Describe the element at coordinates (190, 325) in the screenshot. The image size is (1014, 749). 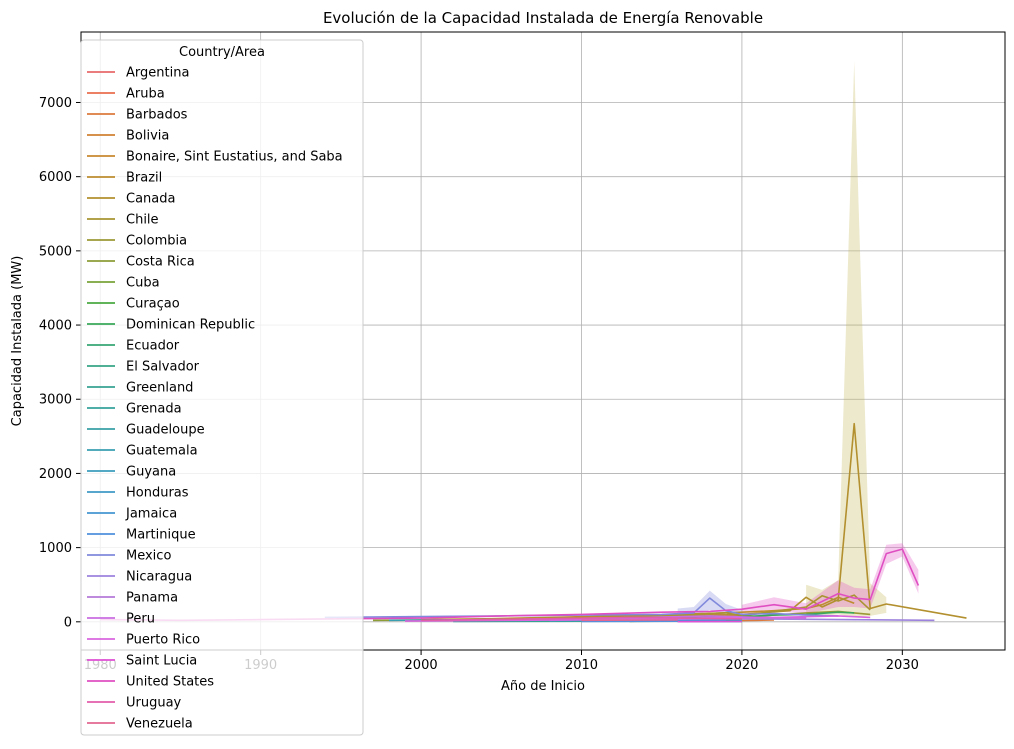
I see `legend-label: Dominican Republic` at that location.